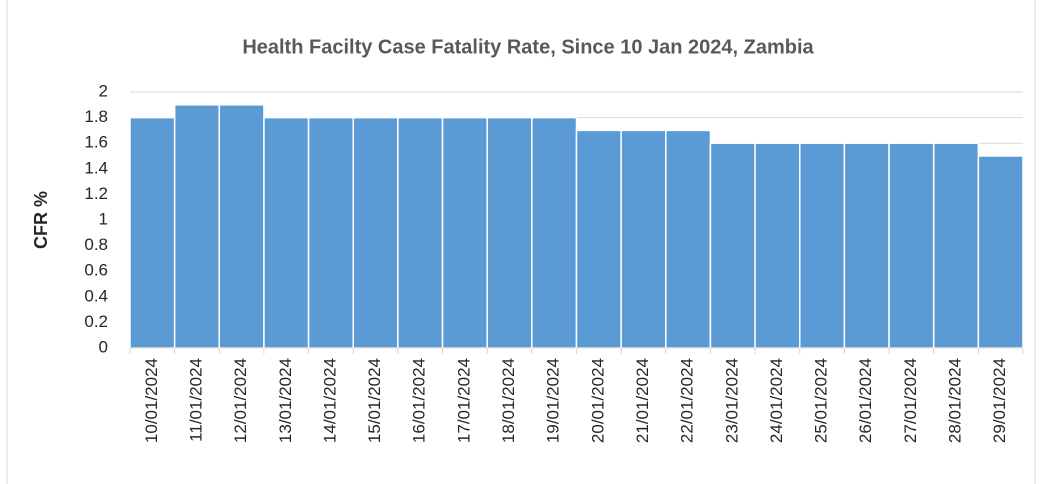 This screenshot has height=484, width=1040. I want to click on x-tick-label: 23/01/2024, so click(731, 400).